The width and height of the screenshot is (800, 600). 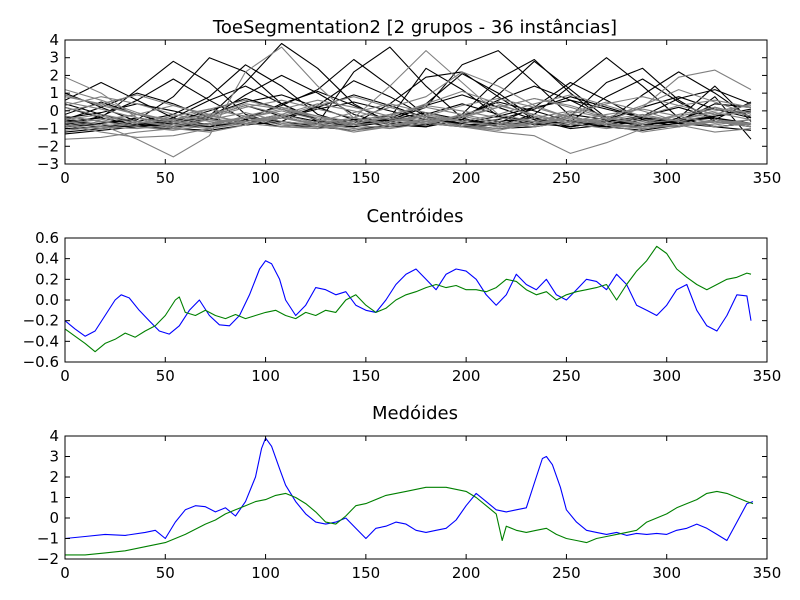 What do you see at coordinates (54, 457) in the screenshot?
I see `plot-medoids-ytick-label: 3` at bounding box center [54, 457].